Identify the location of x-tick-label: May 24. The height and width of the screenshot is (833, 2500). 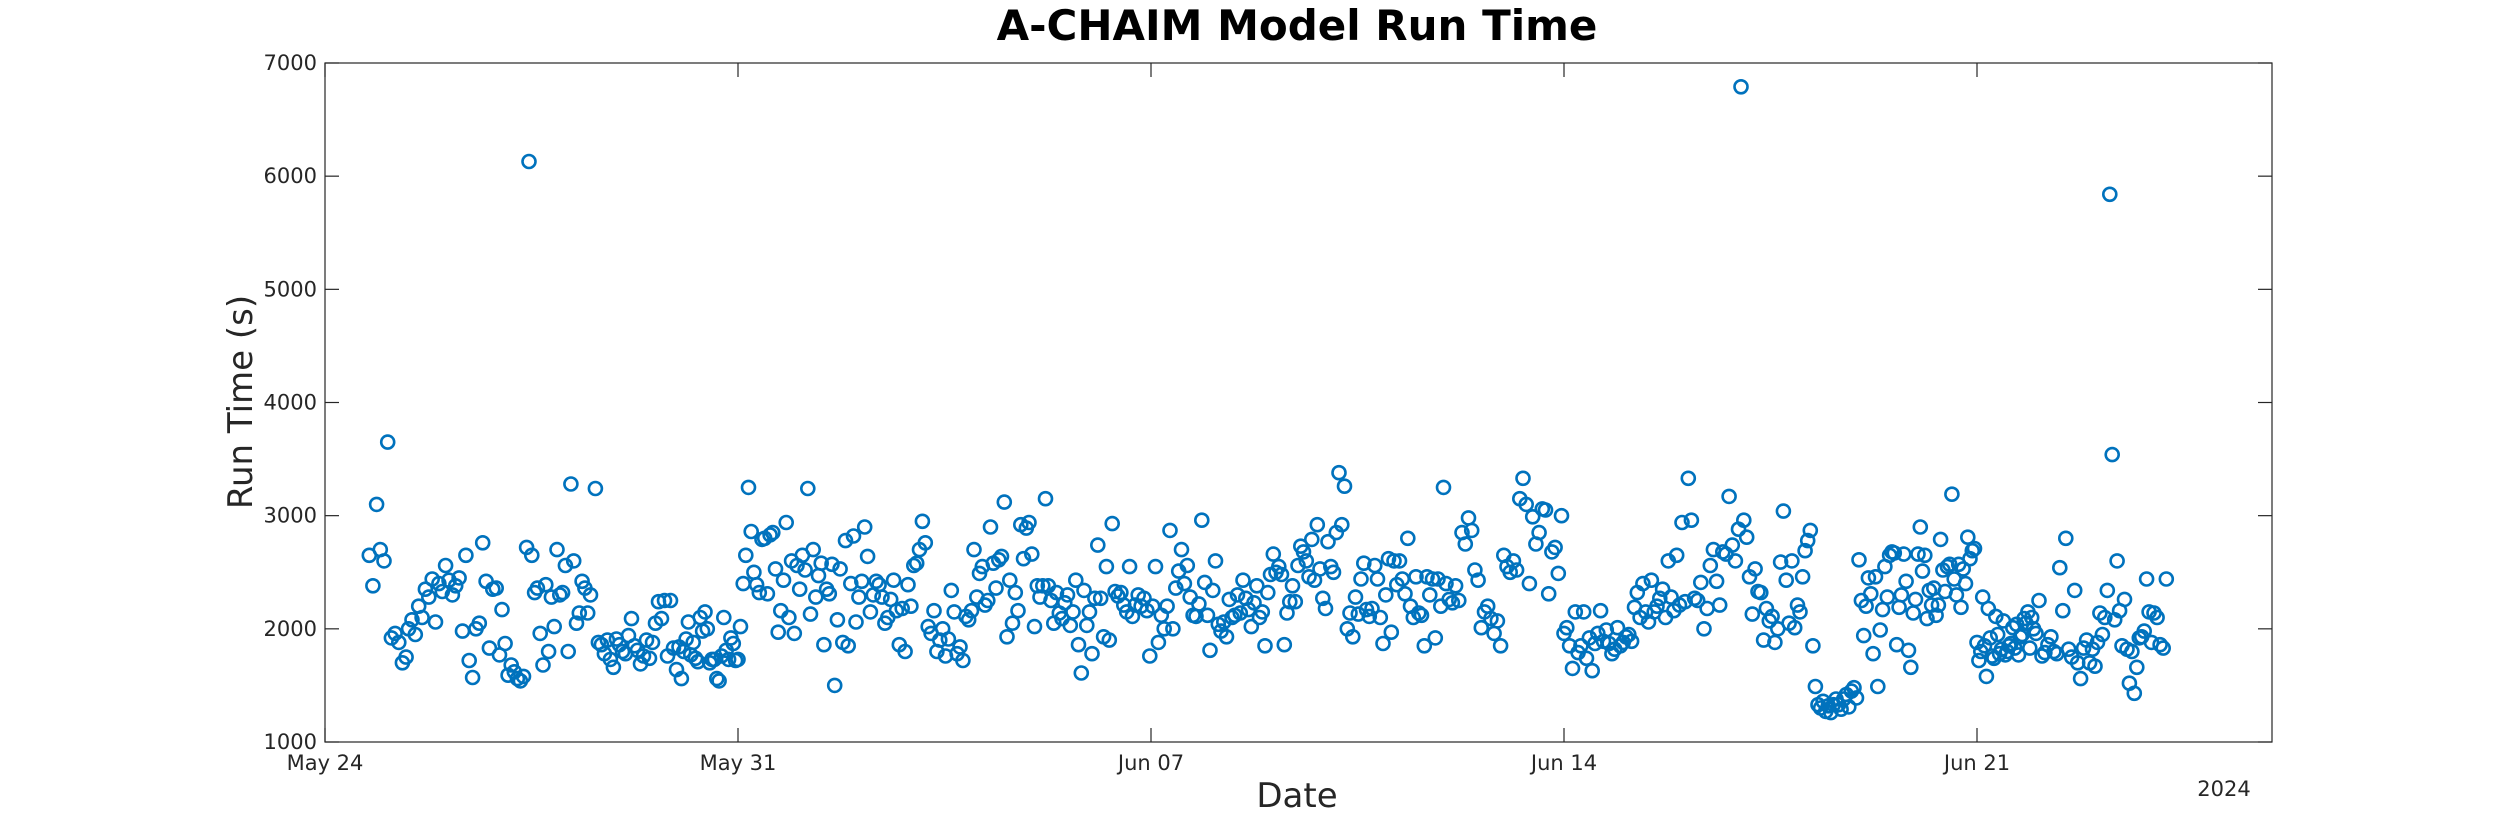
(325, 763).